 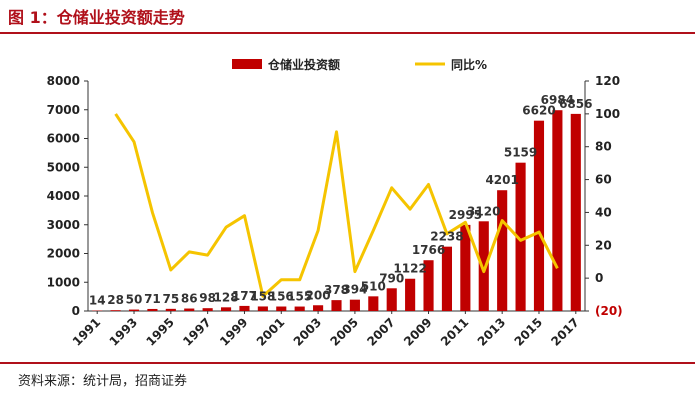 I want to click on x-tick-label: 2005, so click(x=345, y=332).